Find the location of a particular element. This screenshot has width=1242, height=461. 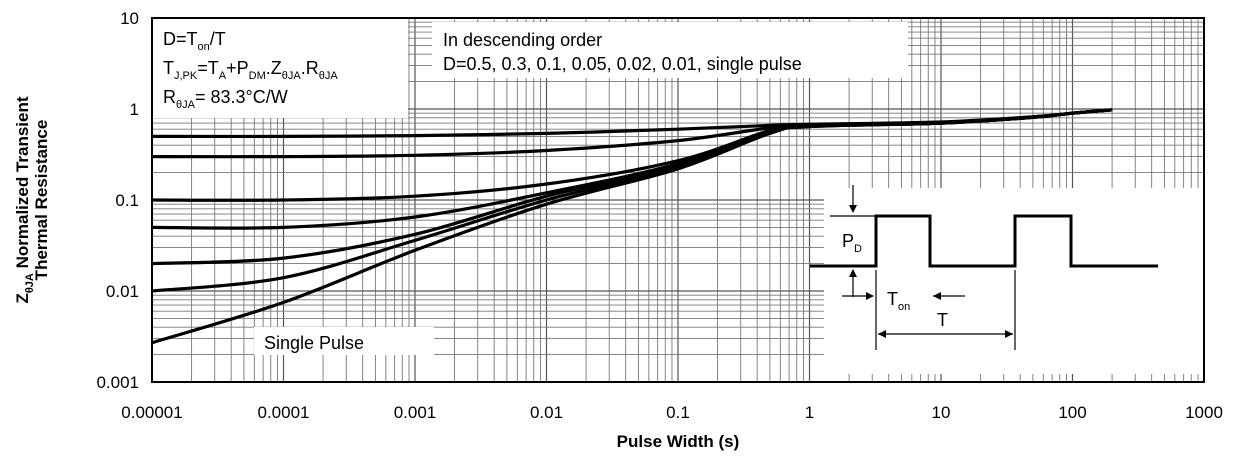

formula-box-bg is located at coordinates (280, 68).